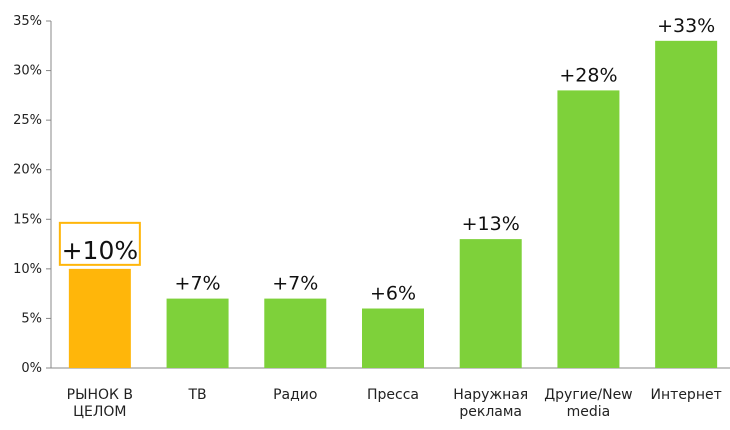 The height and width of the screenshot is (430, 730). What do you see at coordinates (393, 294) in the screenshot?
I see `data-label: +6%` at bounding box center [393, 294].